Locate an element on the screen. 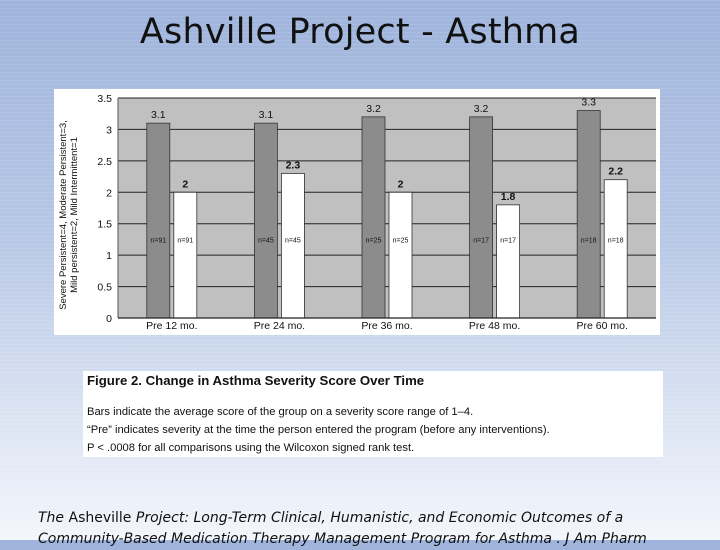 Image resolution: width=720 pixels, height=550 pixels. x-tick-label: Pre 24 mo. is located at coordinates (279, 326).